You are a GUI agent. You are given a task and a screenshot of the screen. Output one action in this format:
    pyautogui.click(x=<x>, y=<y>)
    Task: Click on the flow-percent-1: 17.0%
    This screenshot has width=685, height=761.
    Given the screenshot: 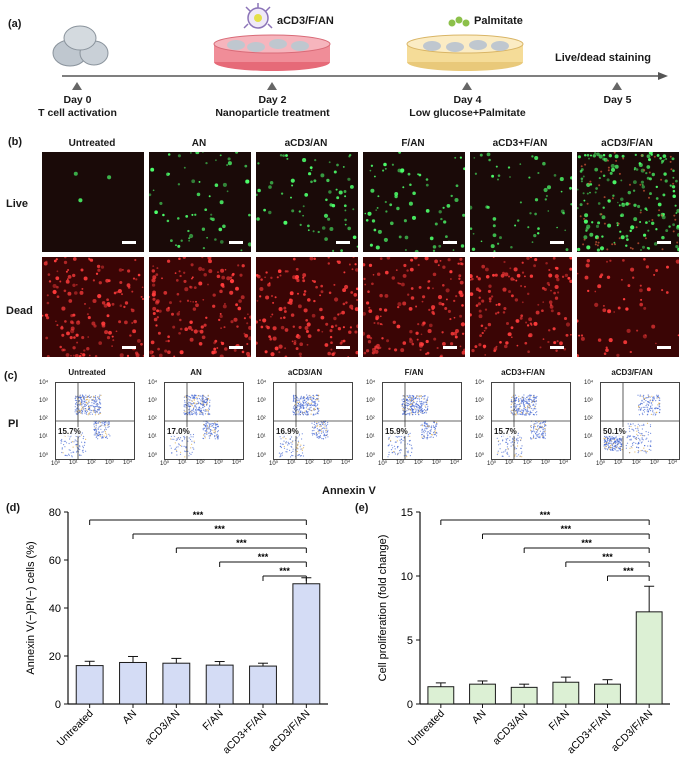 What is the action you would take?
    pyautogui.click(x=178, y=431)
    